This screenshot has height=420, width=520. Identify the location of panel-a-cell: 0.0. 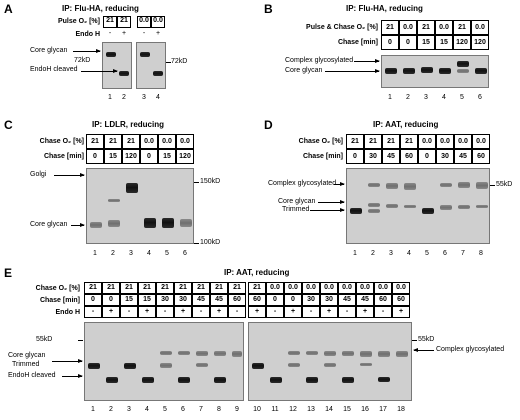
(158, 22).